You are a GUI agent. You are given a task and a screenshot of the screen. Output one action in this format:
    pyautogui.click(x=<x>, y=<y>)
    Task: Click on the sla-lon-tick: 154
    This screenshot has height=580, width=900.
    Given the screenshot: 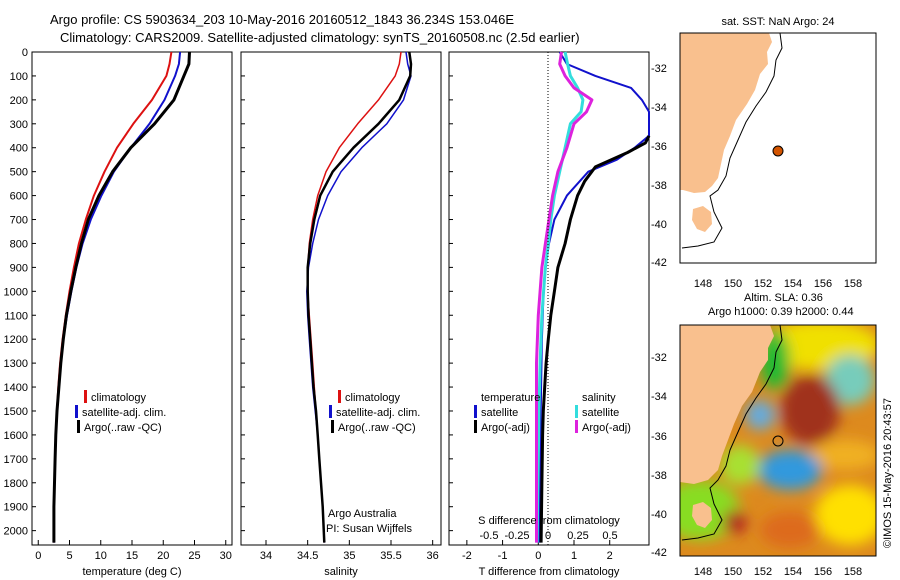 What is the action you would take?
    pyautogui.click(x=793, y=572)
    